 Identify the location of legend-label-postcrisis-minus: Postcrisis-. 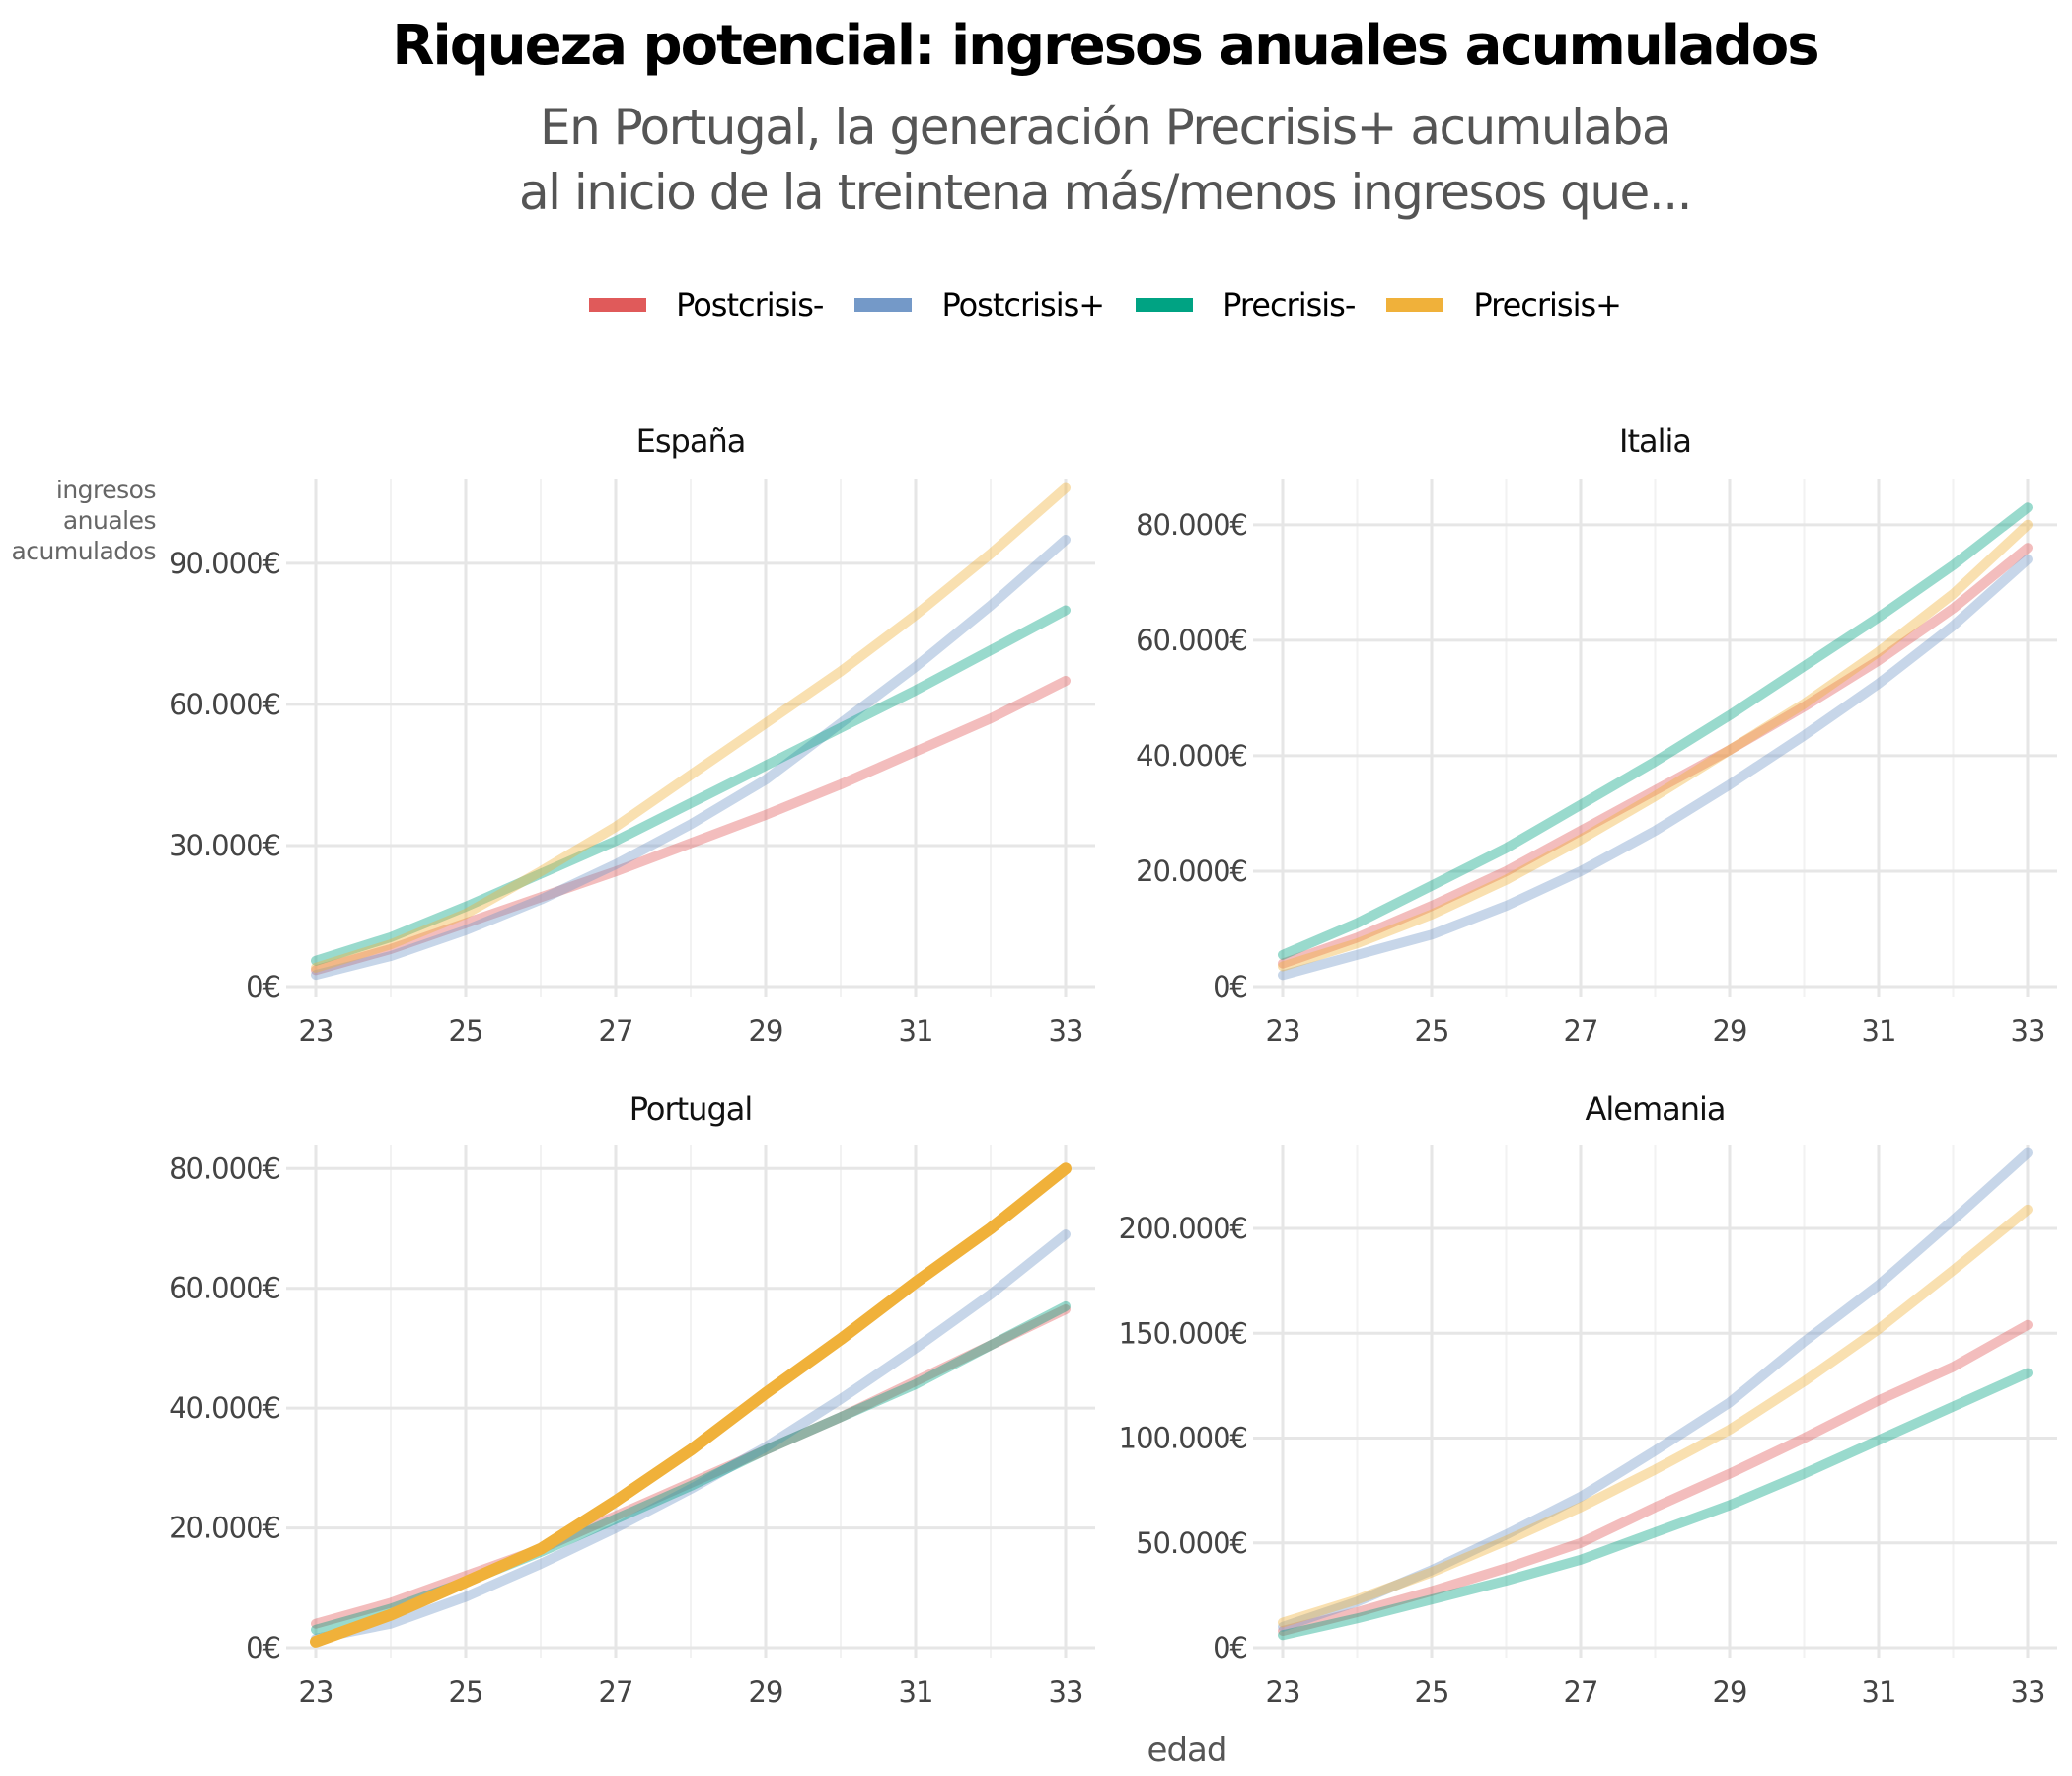
(750, 305).